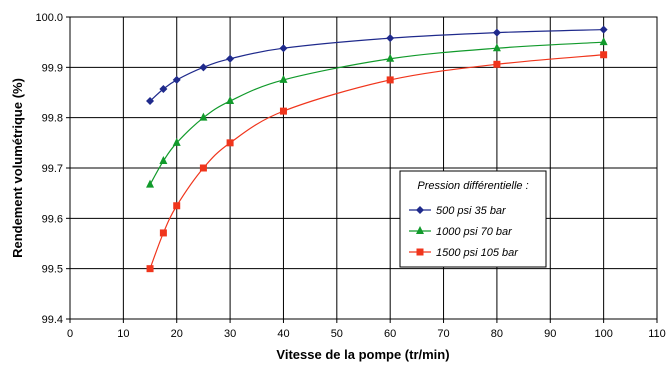 The width and height of the screenshot is (668, 367). What do you see at coordinates (497, 334) in the screenshot?
I see `x-tick-label: 80` at bounding box center [497, 334].